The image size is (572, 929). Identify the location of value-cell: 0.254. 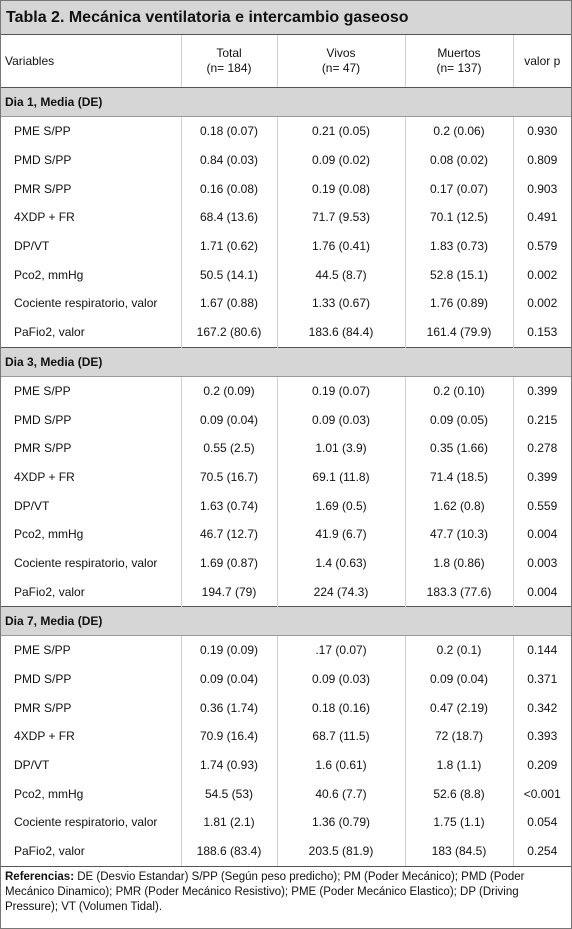
(541, 851).